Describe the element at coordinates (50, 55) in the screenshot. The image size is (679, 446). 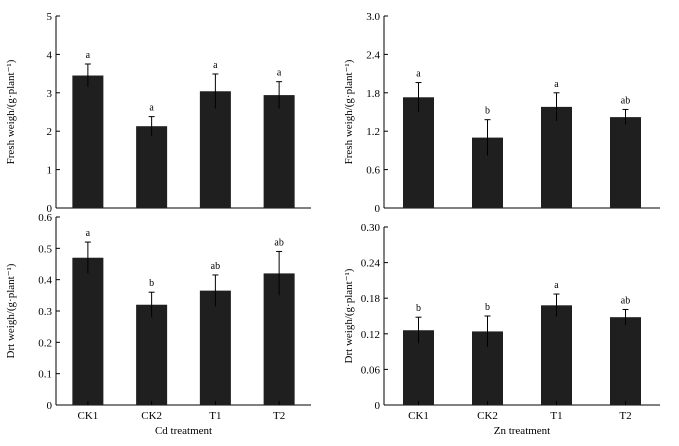
I see `y-tick-label: 4` at that location.